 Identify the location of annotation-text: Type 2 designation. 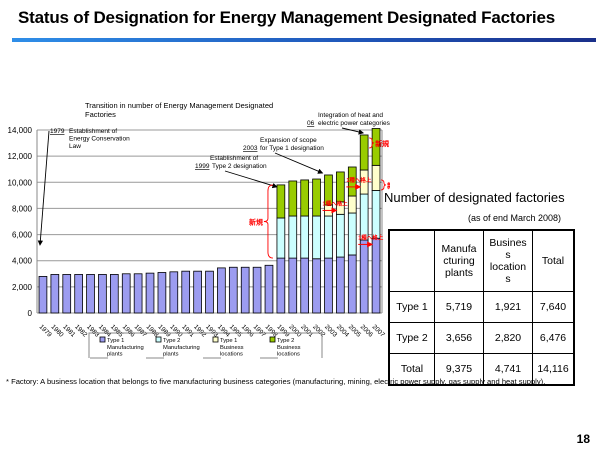
(239, 166).